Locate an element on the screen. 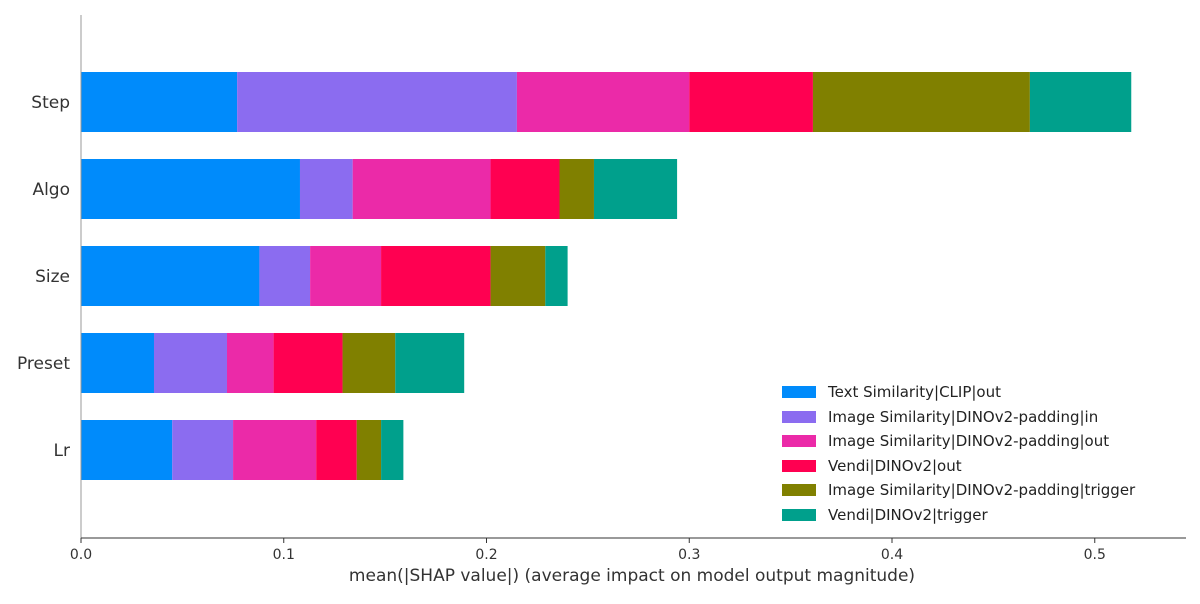  legend-label: Image Similarity|DINOv2-padding|in is located at coordinates (963, 416).